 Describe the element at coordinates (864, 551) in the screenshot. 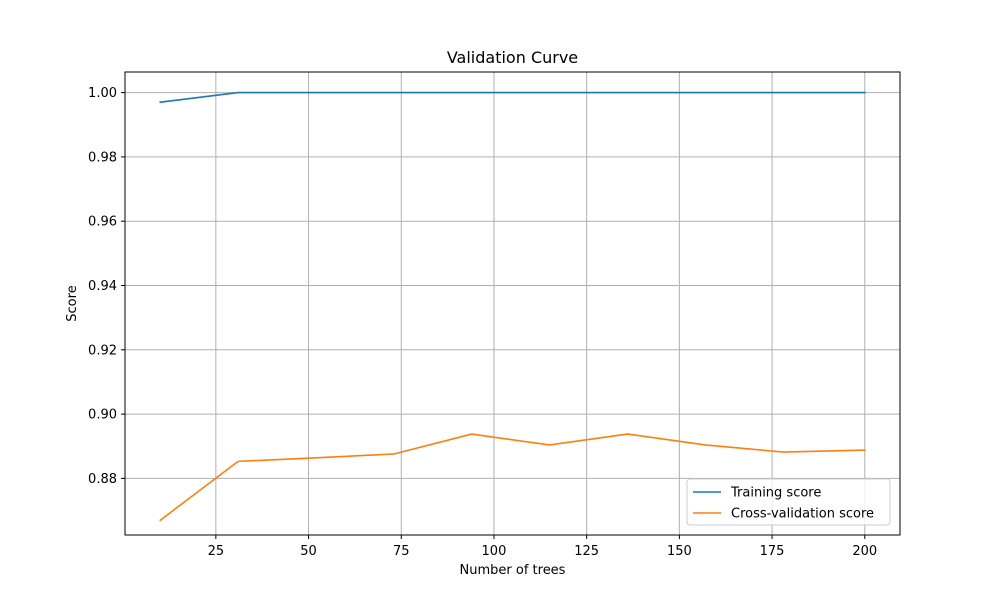

I see `x-tick-label: 200` at that location.